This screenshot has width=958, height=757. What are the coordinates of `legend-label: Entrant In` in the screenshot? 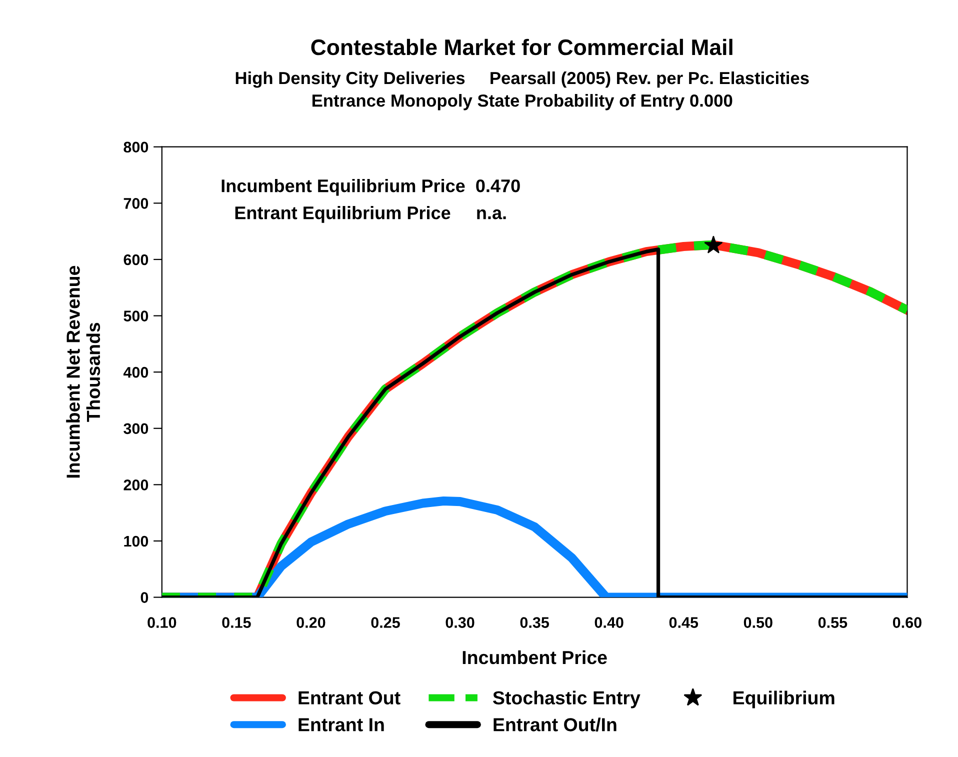 It's located at (341, 725).